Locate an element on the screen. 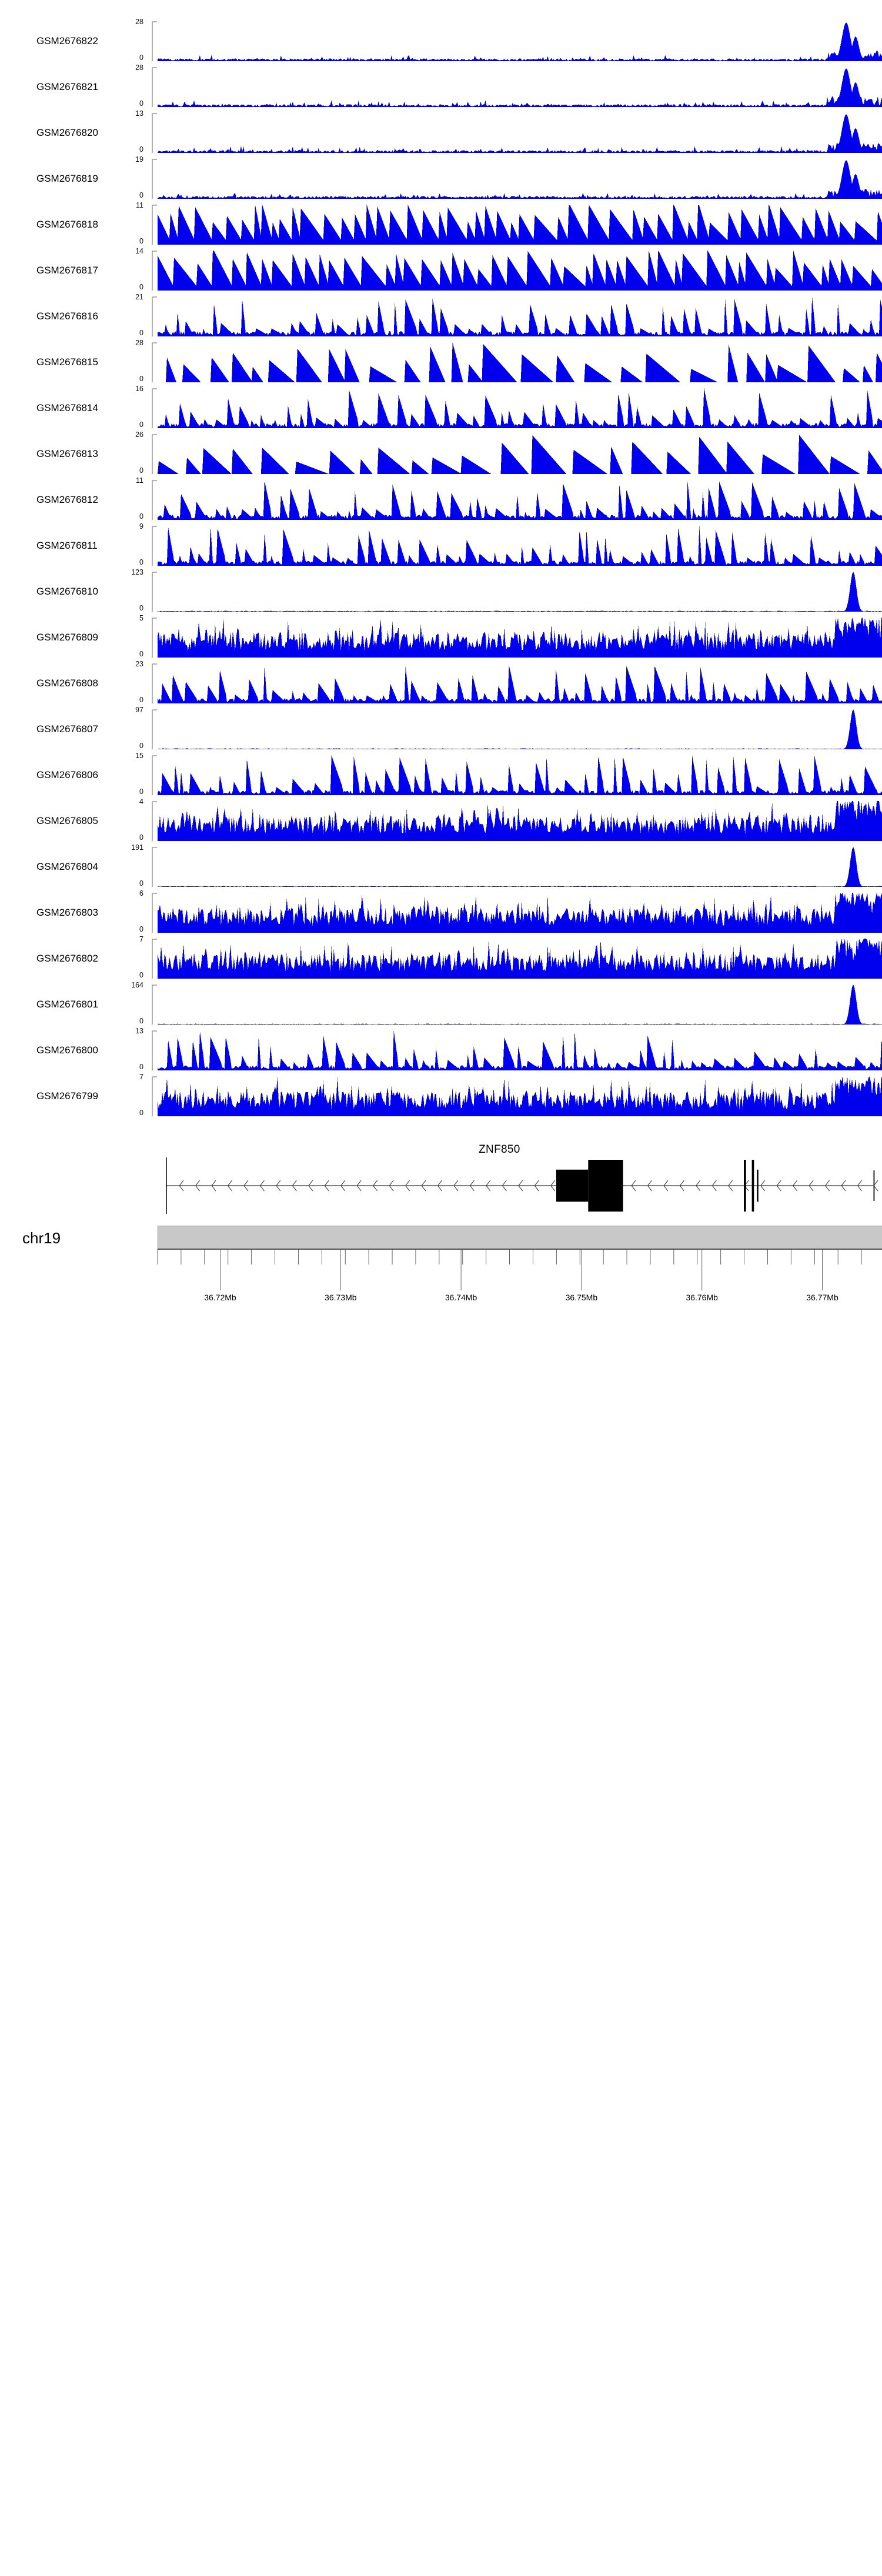 The height and width of the screenshot is (2576, 882). track-label-GSM2676801: GSM2676801 is located at coordinates (67, 1004).